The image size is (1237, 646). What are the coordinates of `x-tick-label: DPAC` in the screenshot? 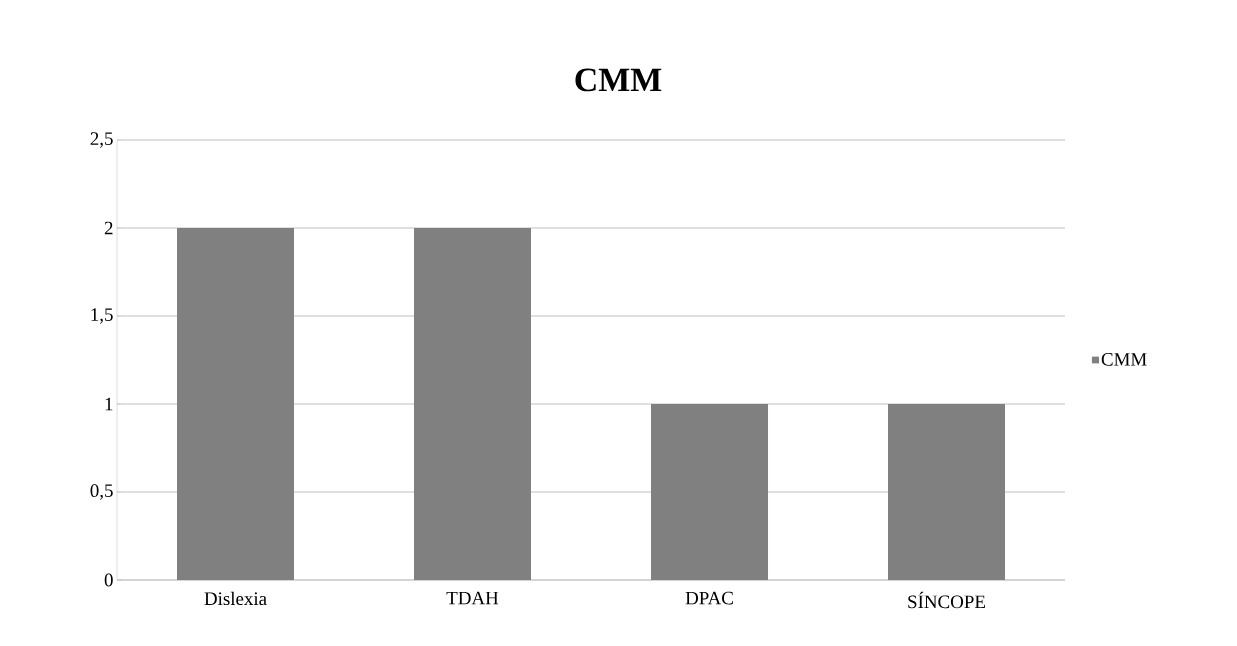 It's located at (709, 598).